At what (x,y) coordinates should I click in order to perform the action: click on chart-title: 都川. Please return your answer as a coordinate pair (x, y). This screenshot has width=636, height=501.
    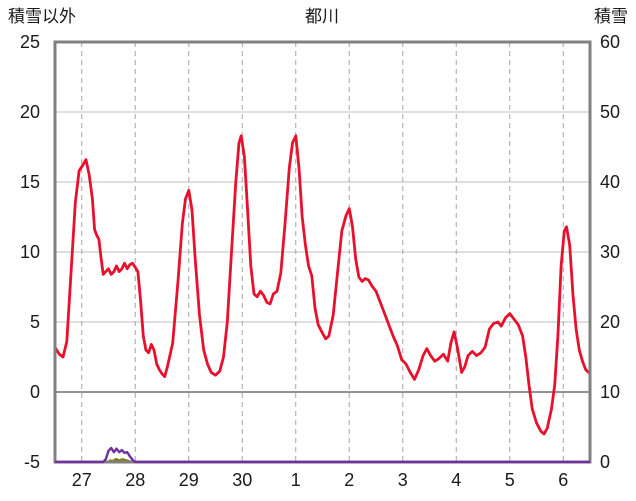
    Looking at the image, I should click on (322, 16).